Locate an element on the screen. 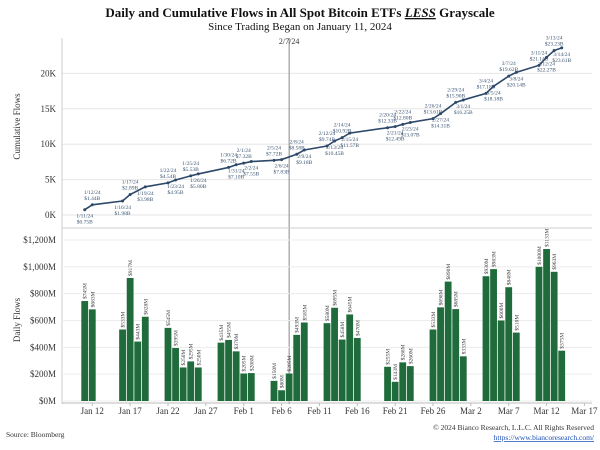  website-link: https://www.biancoresearch.com/ is located at coordinates (544, 437).